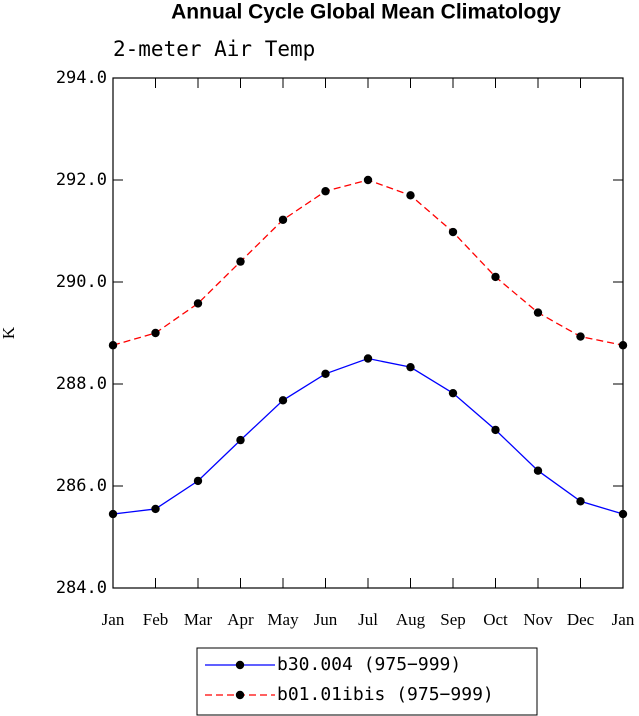 Image resolution: width=639 pixels, height=716 pixels. I want to click on x-tick-label: Apr, so click(240, 619).